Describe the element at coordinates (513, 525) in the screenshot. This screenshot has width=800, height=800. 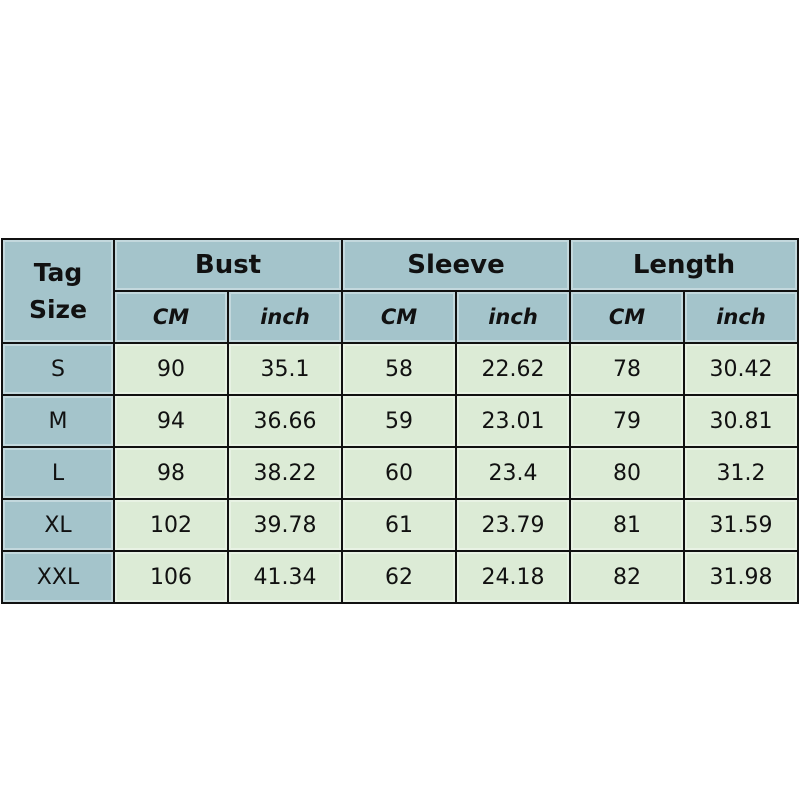
I see `value-cell: 23.79` at that location.